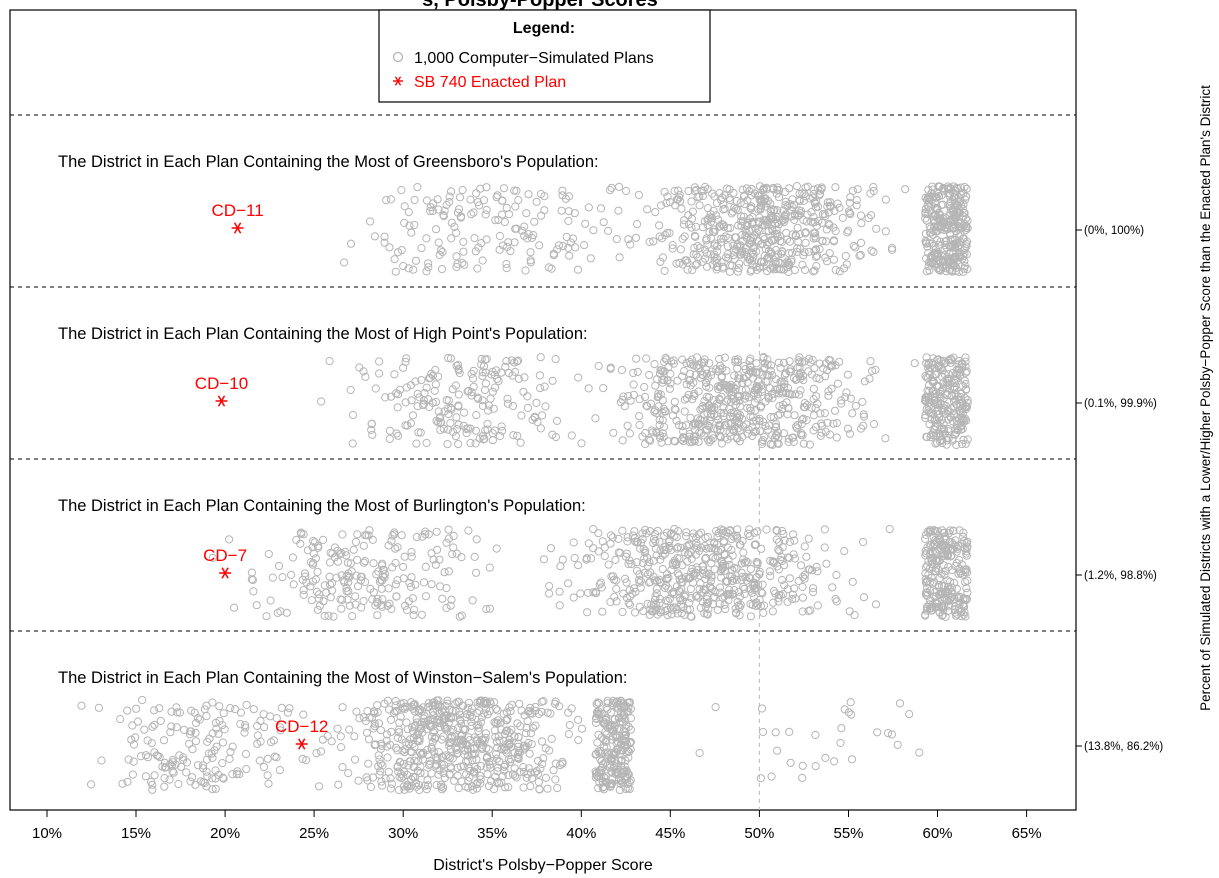 Image resolution: width=1219 pixels, height=878 pixels. Describe the element at coordinates (492, 833) in the screenshot. I see `x-tick-label: 35%` at that location.